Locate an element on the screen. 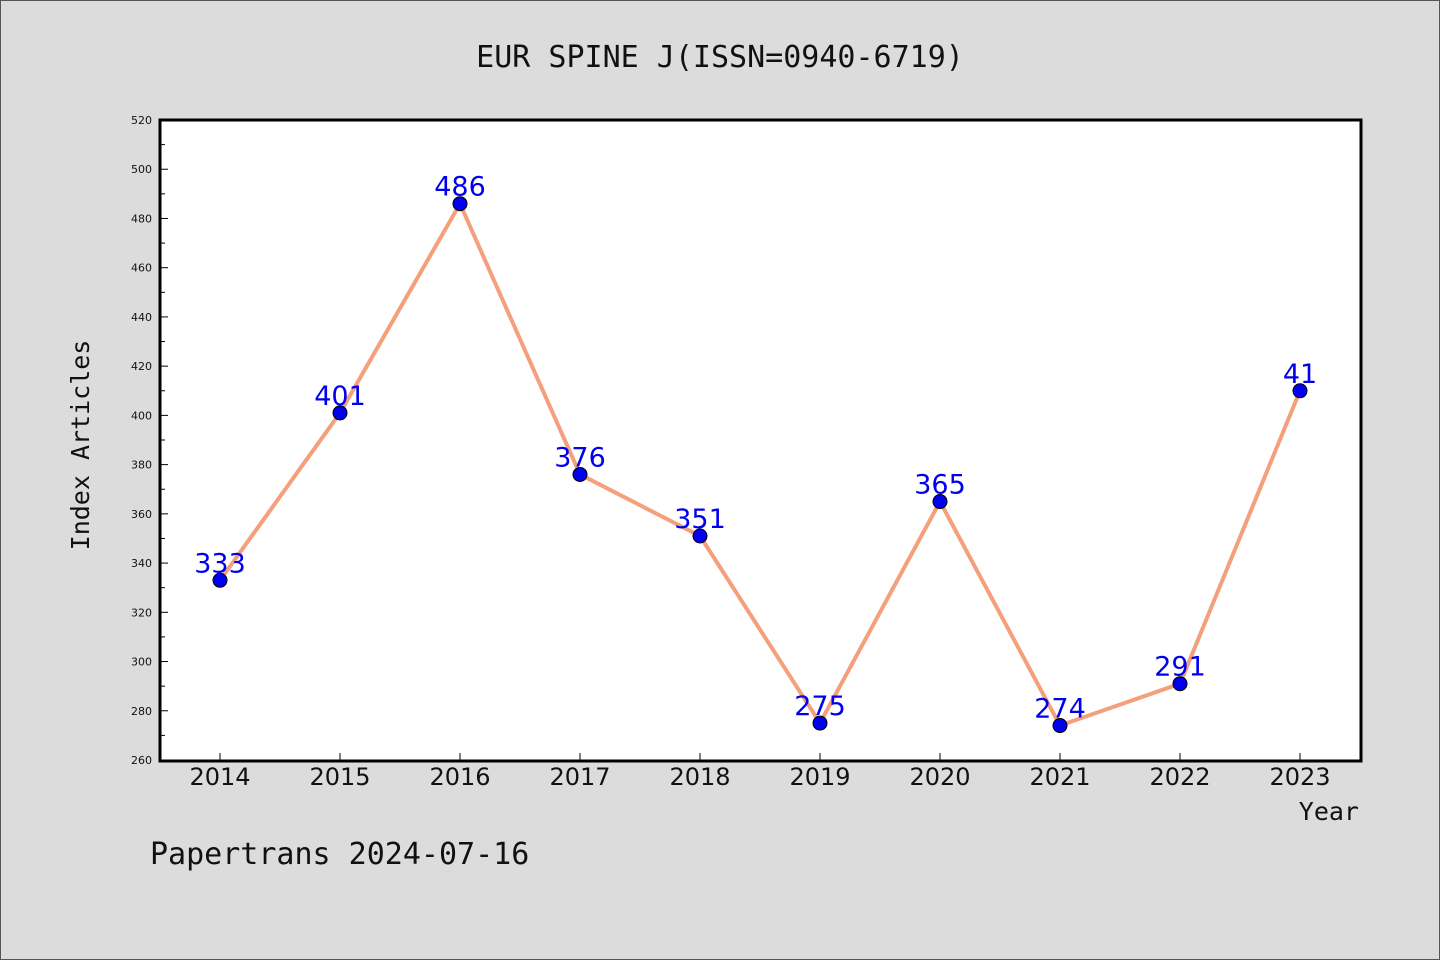 The height and width of the screenshot is (960, 1440). data-label: 291 is located at coordinates (1180, 667).